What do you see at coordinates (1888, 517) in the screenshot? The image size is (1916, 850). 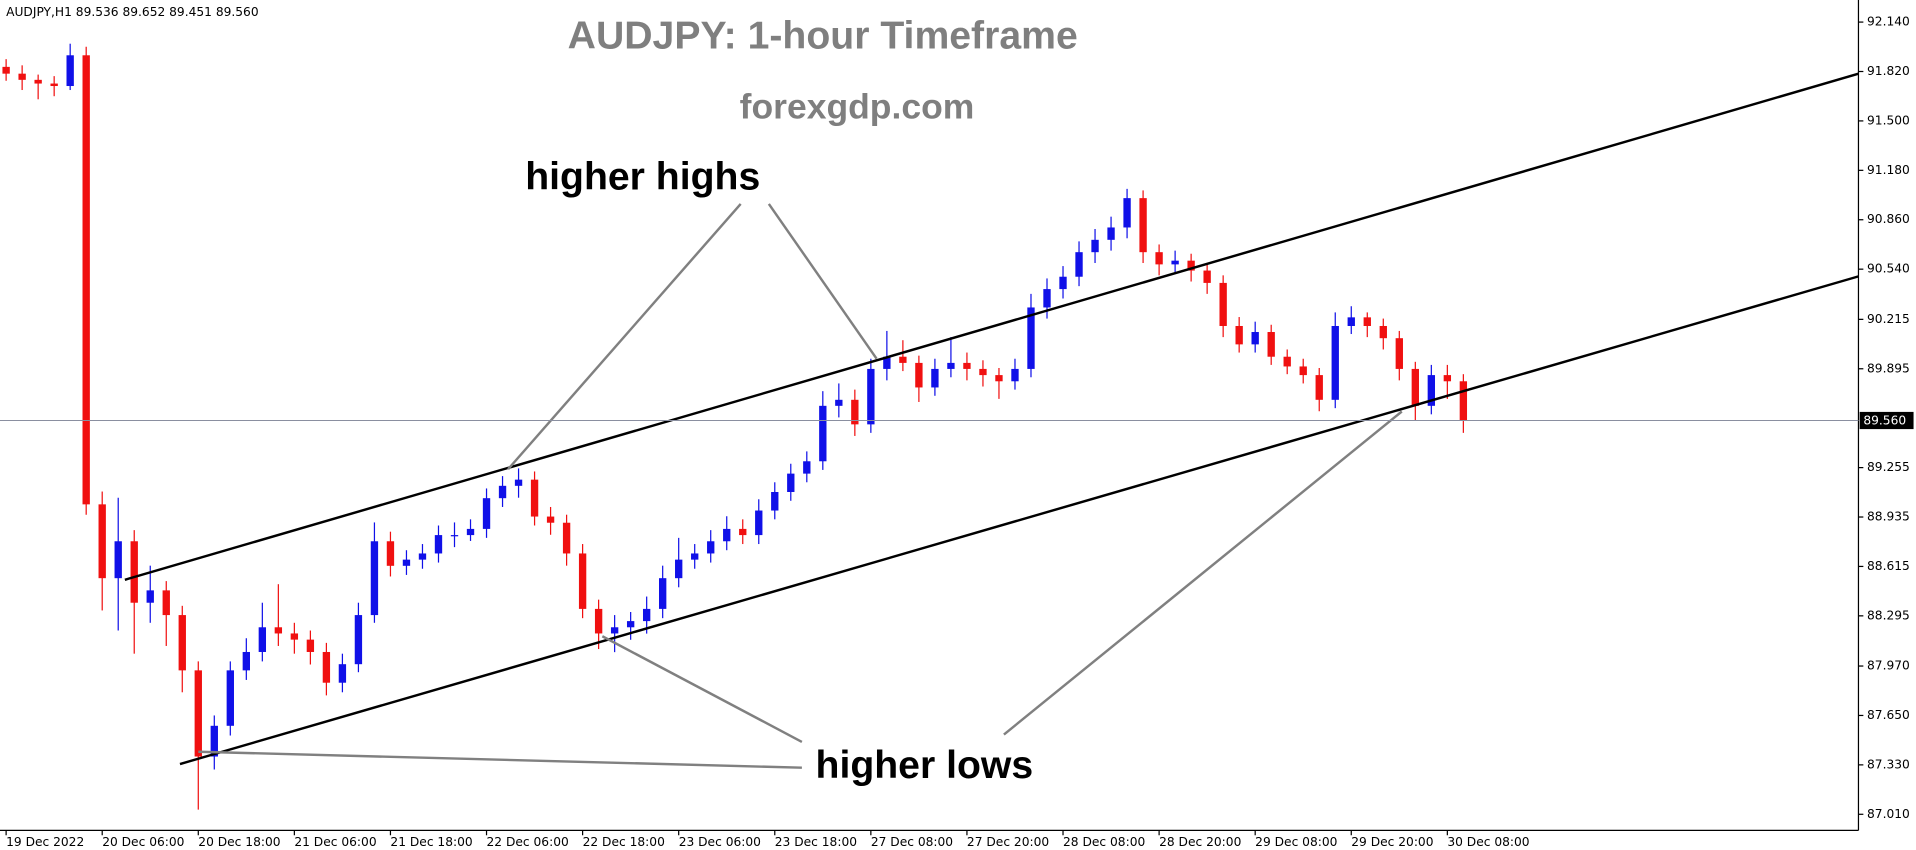 I see `y-tick-label: 88.935` at bounding box center [1888, 517].